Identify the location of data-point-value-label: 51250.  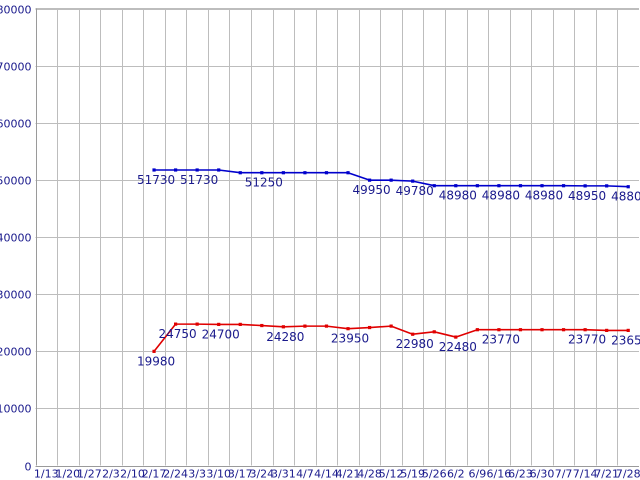
(264, 183).